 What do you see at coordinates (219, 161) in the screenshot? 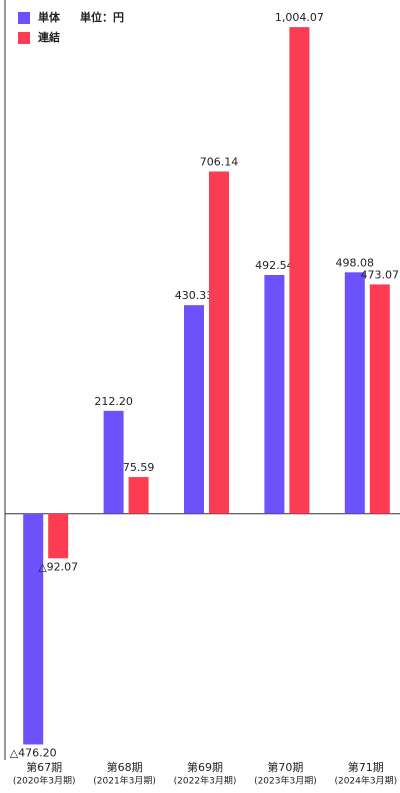
I see `value-label: 706.14` at bounding box center [219, 161].